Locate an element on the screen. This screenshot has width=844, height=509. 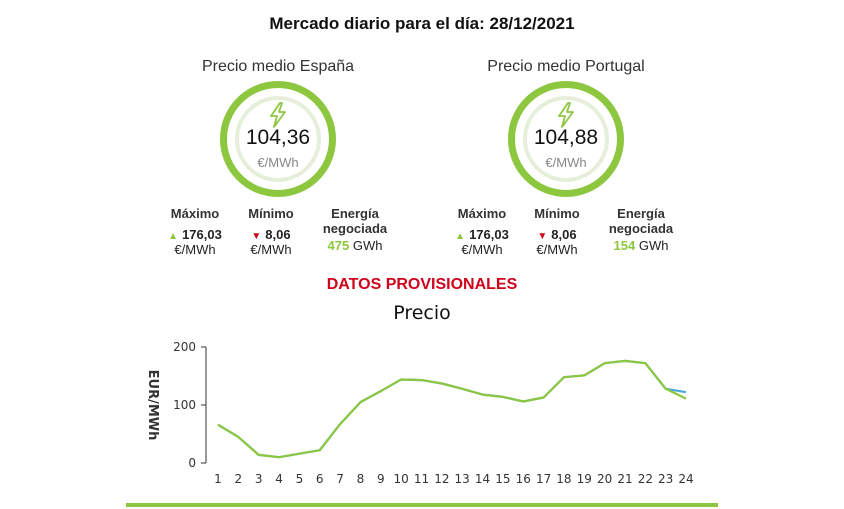
spain-max-unit: €/MWh is located at coordinates (195, 249).